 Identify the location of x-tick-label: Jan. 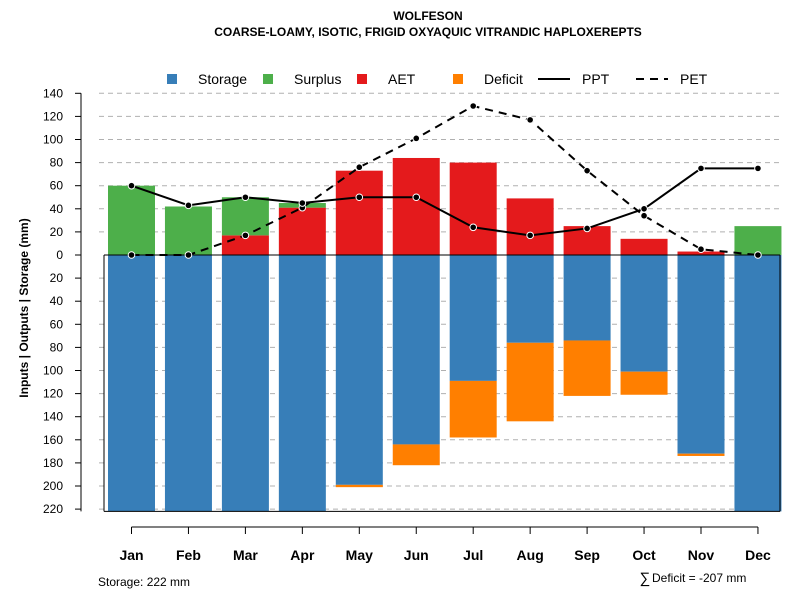
(131, 555).